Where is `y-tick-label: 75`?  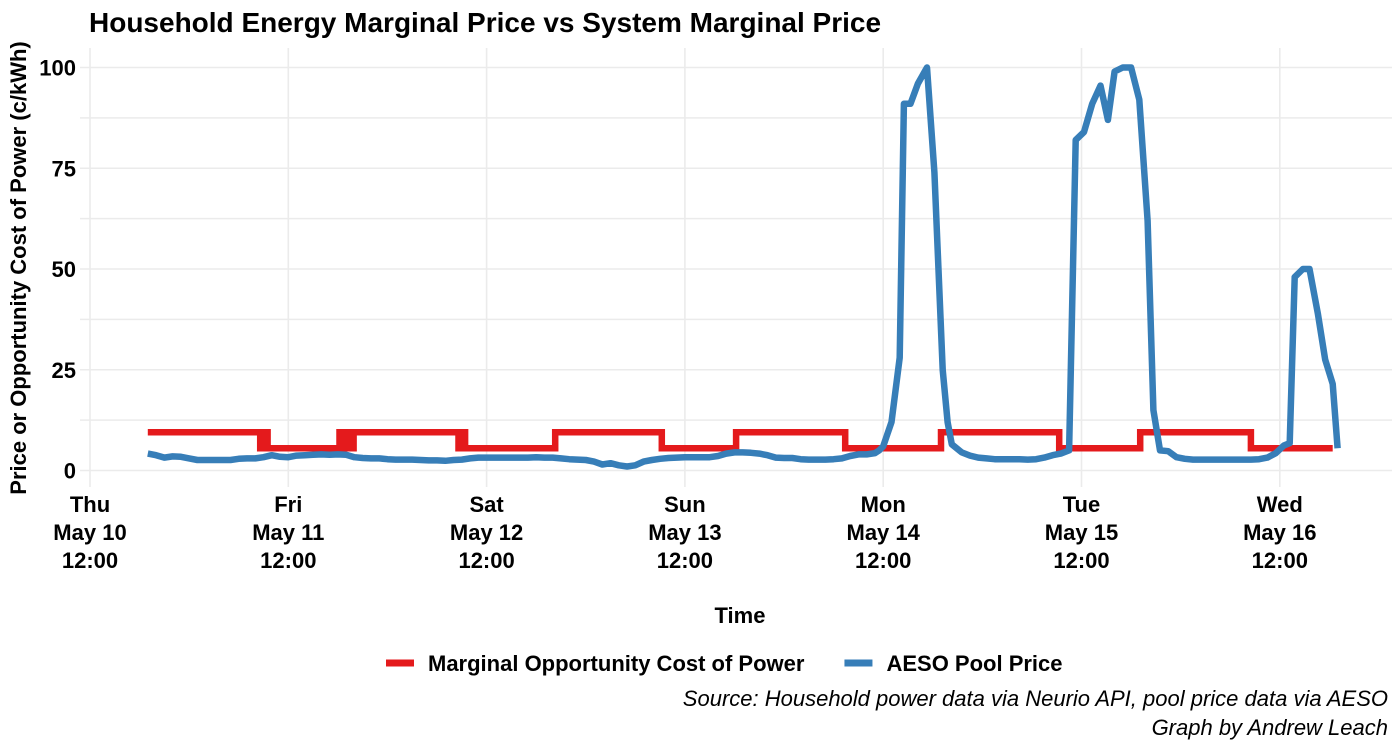
y-tick-label: 75 is located at coordinates (64, 168).